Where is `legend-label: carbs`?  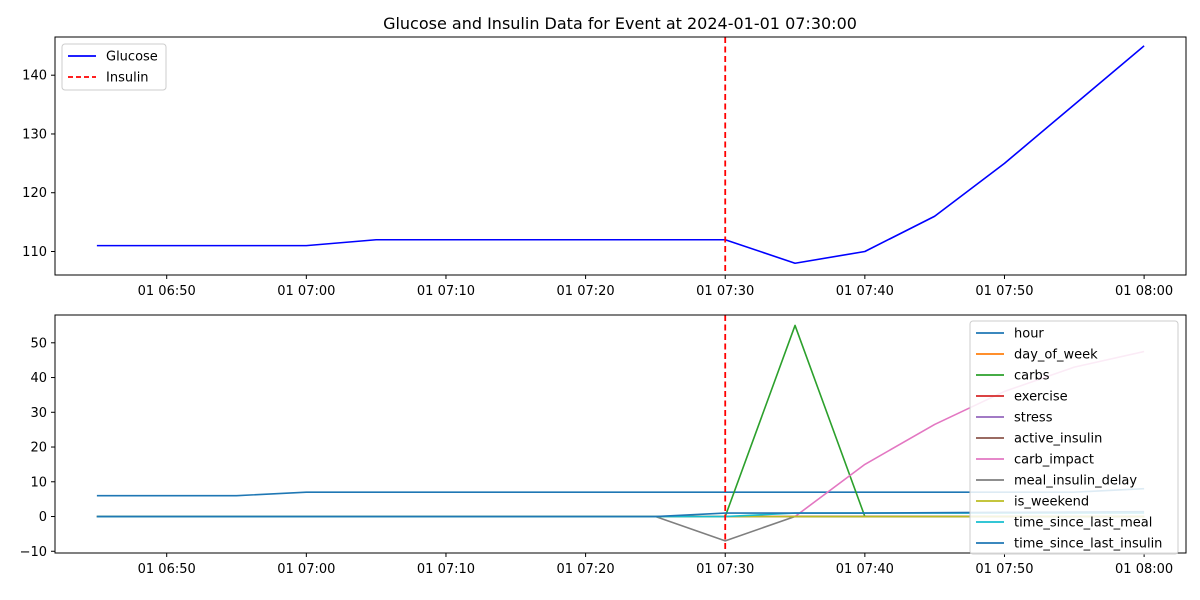
legend-label: carbs is located at coordinates (1032, 376).